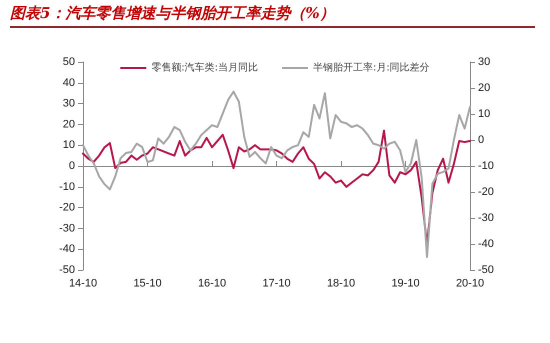 The image size is (550, 343). What do you see at coordinates (484, 62) in the screenshot?
I see `y2-tick-label: 30` at bounding box center [484, 62].